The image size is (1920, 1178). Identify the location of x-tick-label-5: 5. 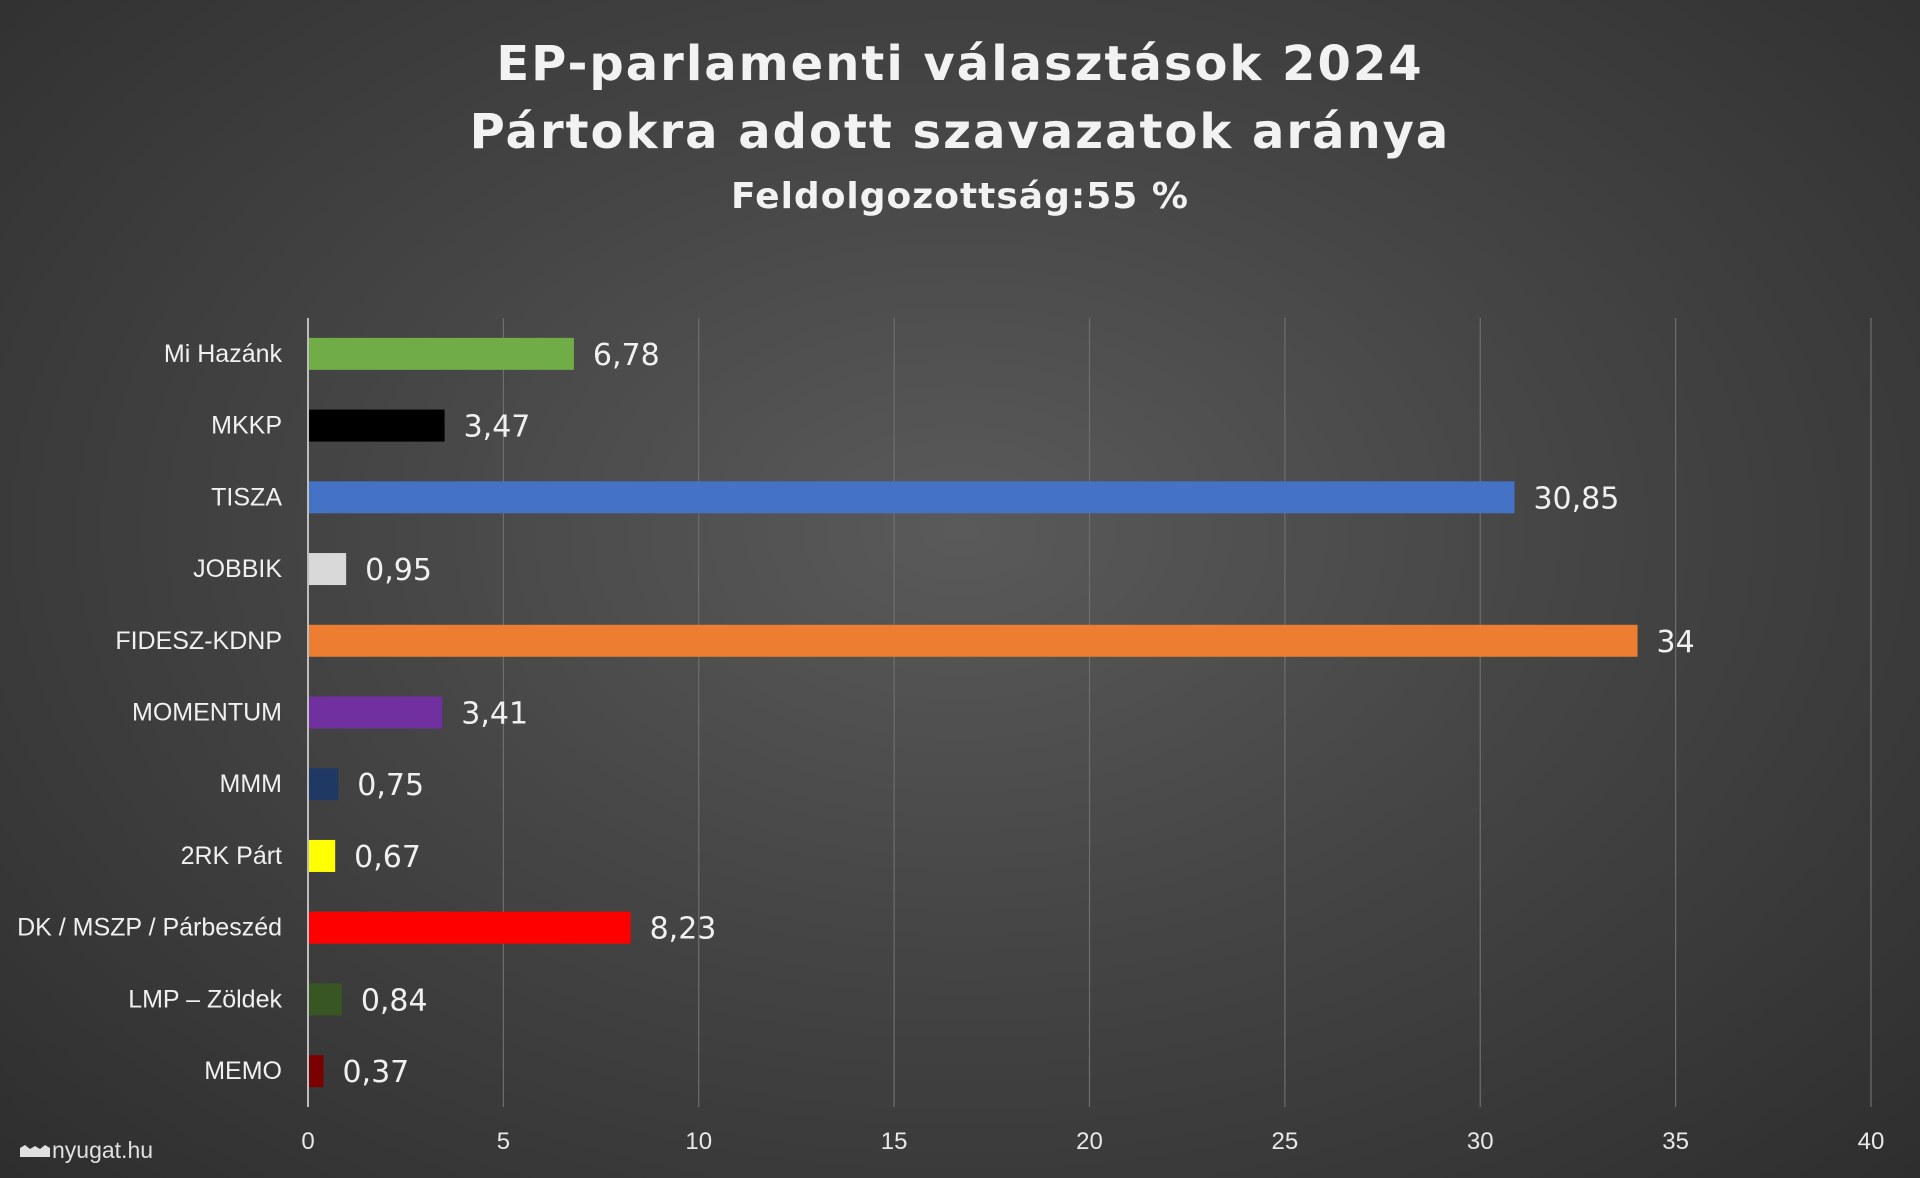
(503, 1141).